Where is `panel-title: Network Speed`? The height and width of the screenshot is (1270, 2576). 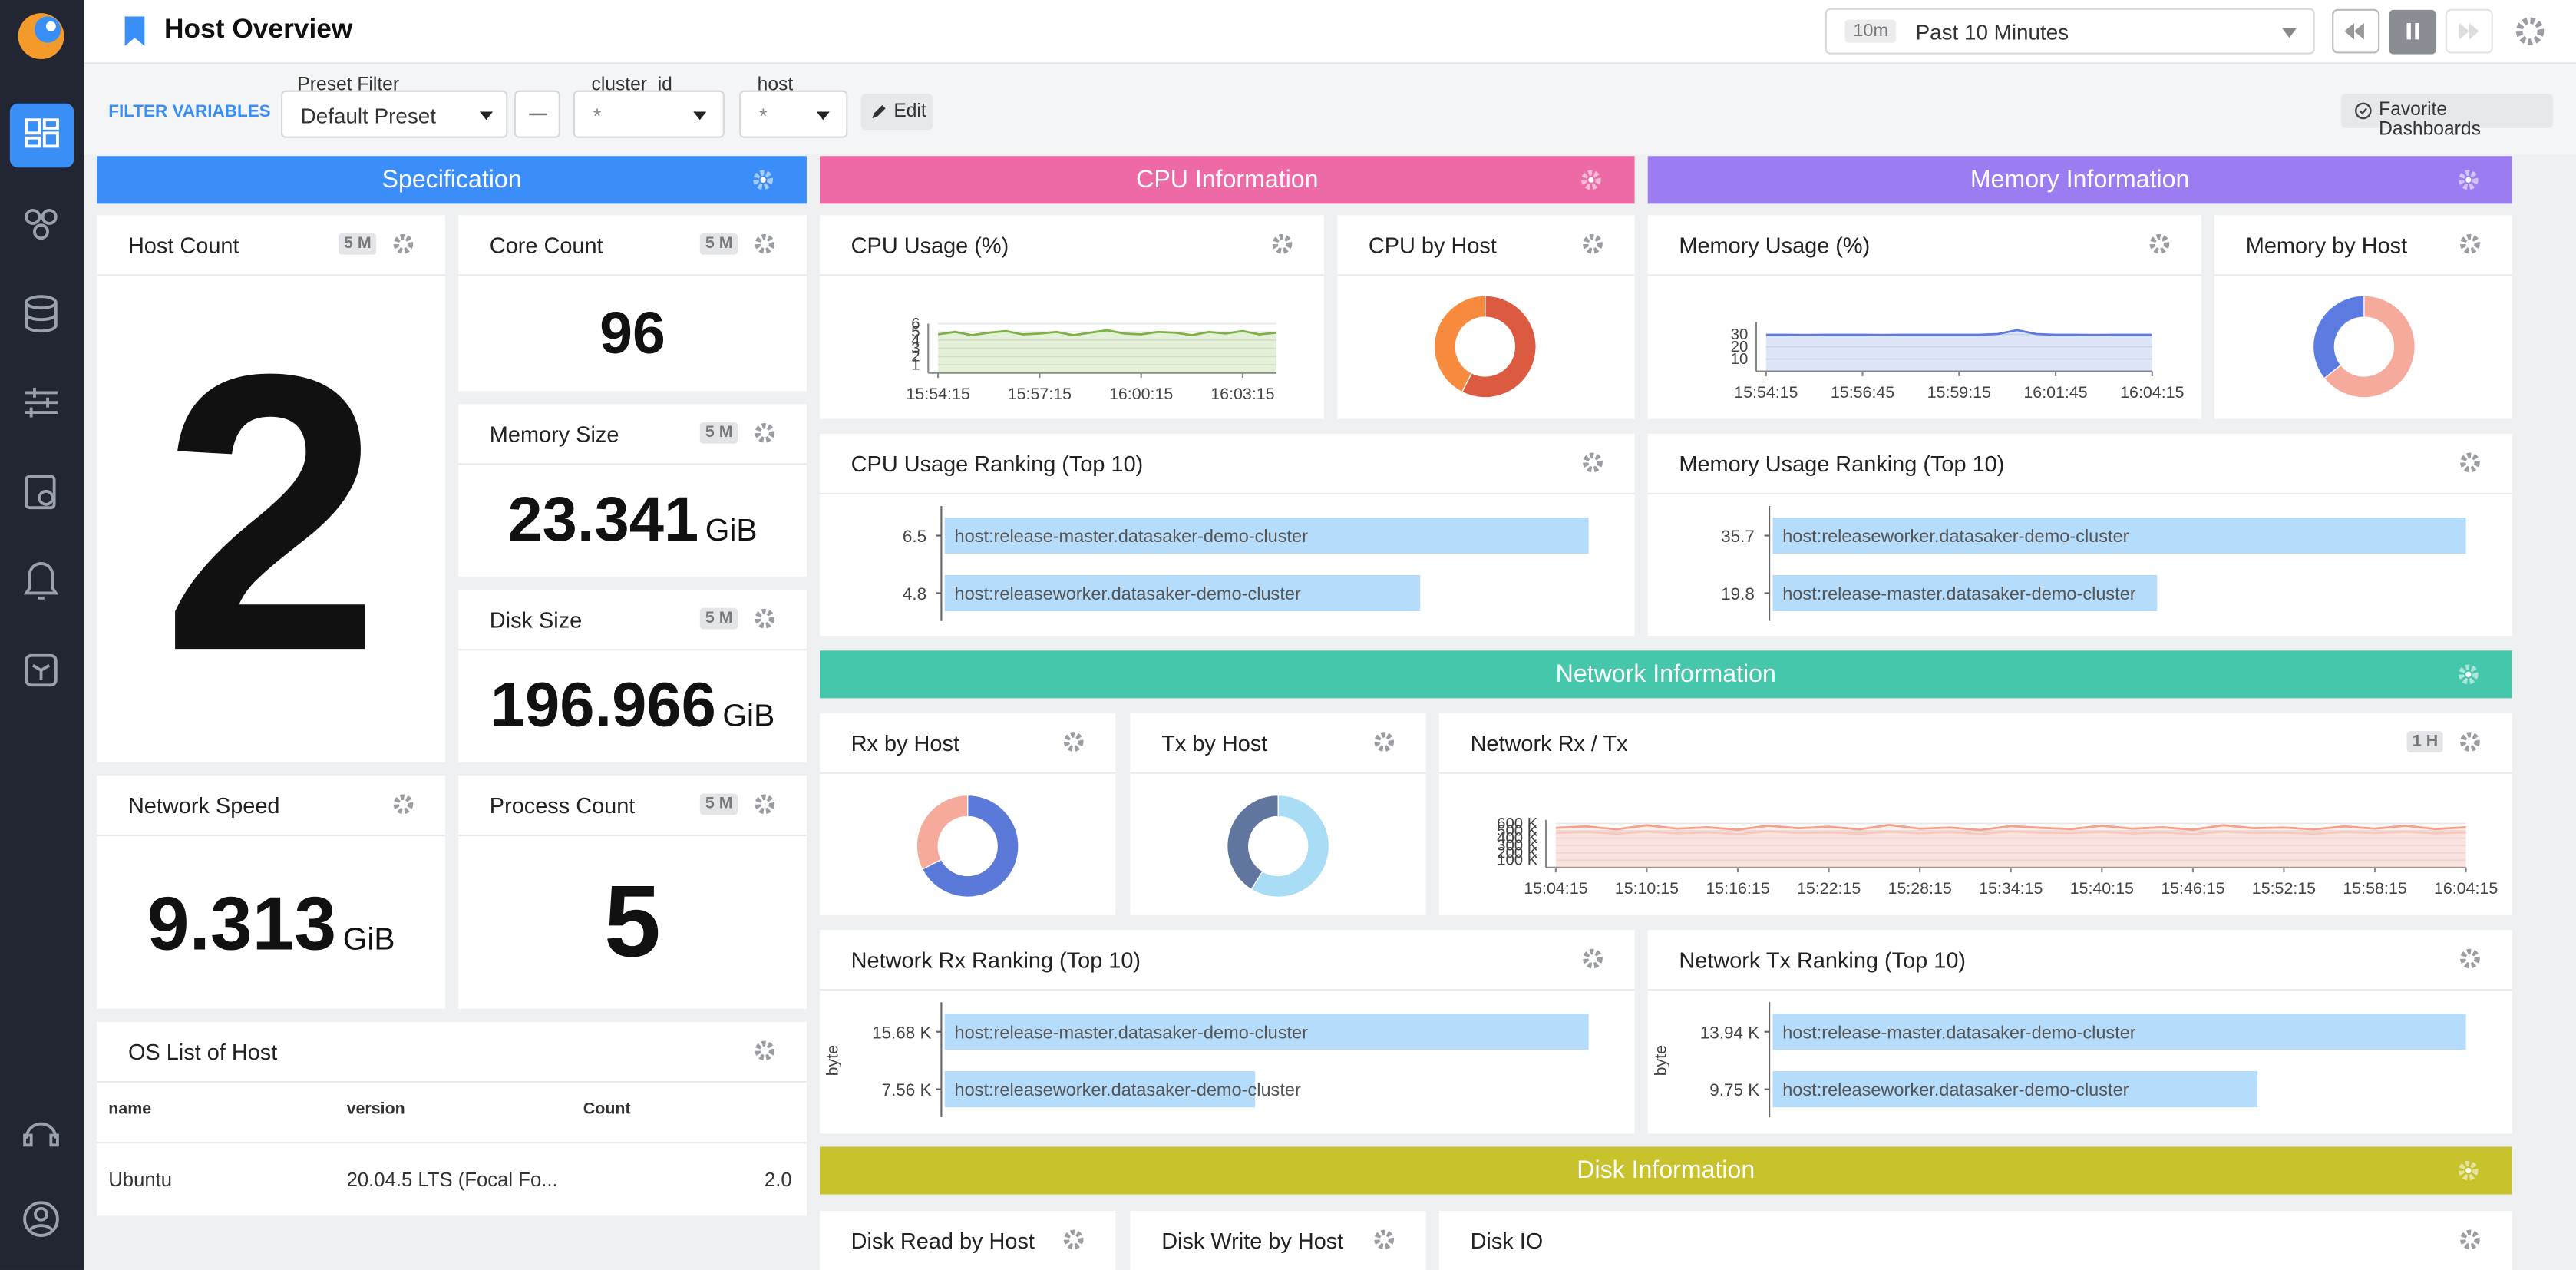
panel-title: Network Speed is located at coordinates (203, 806).